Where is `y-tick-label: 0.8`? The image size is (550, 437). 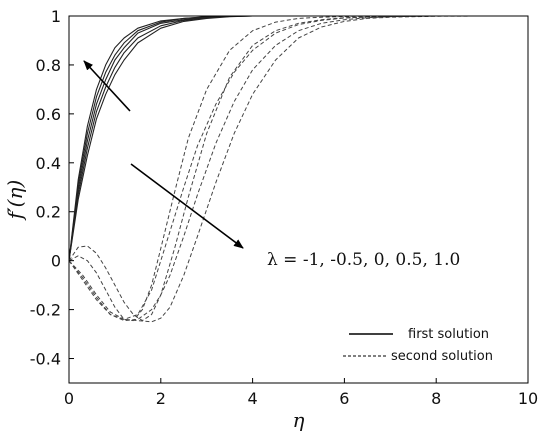
y-tick-label: 0.8 is located at coordinates (48, 65).